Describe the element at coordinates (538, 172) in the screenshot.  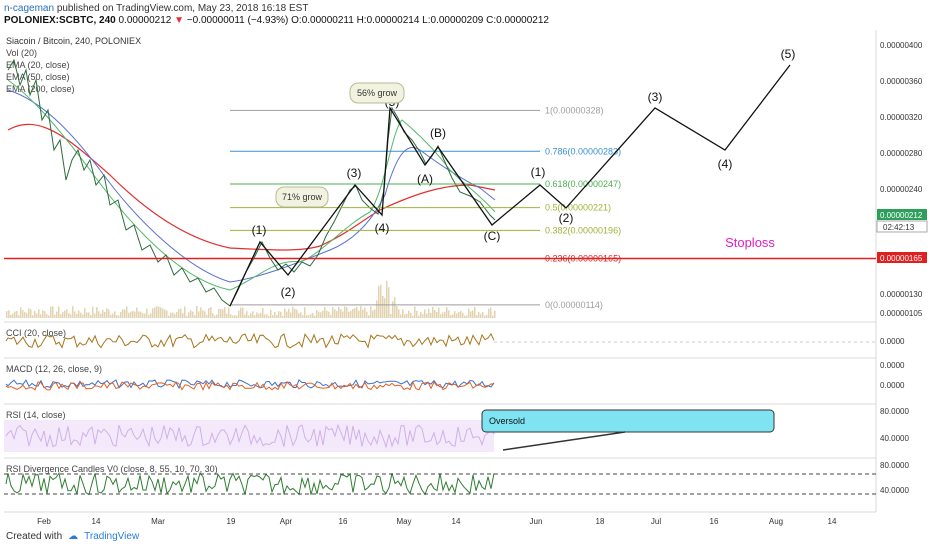
I see `wave-label-8: (1)` at that location.